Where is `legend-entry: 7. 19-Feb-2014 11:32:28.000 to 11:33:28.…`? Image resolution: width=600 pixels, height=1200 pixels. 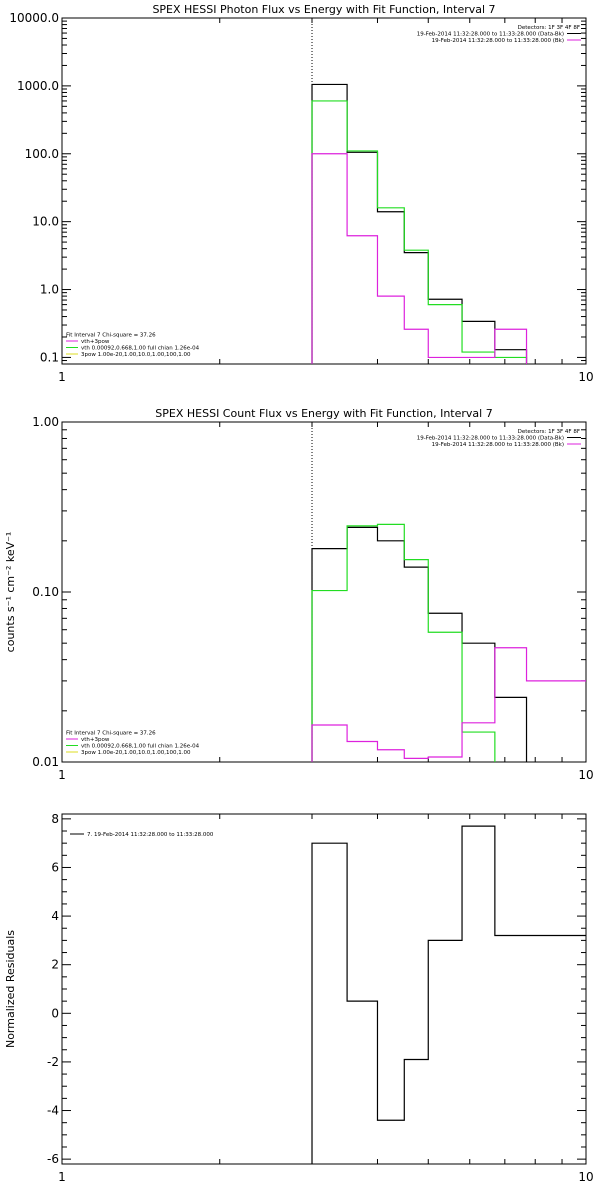 legend-entry: 7. 19-Feb-2014 11:32:28.000 to 11:33:28.… is located at coordinates (150, 835).